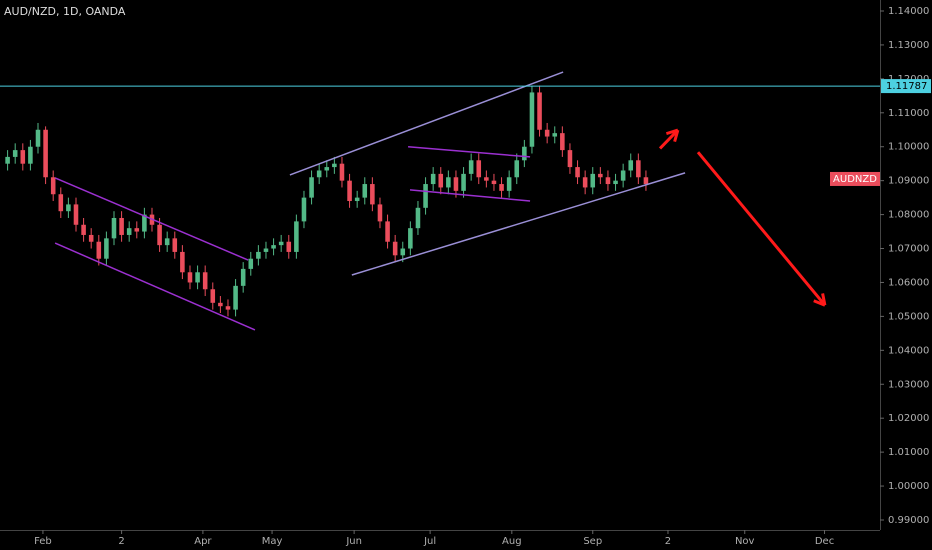 The height and width of the screenshot is (550, 932). Describe the element at coordinates (908, 113) in the screenshot. I see `y-tick-label: 1.11000` at that location.